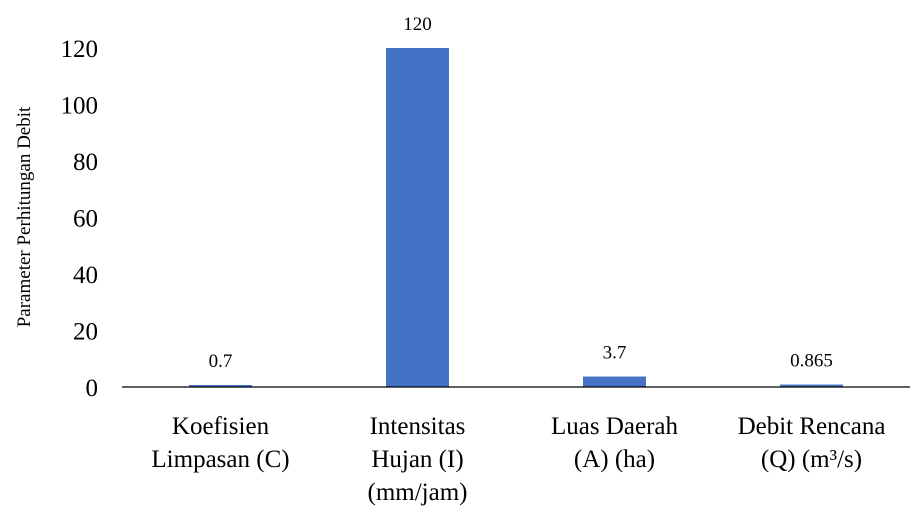  I want to click on data-label: 120, so click(417, 24).